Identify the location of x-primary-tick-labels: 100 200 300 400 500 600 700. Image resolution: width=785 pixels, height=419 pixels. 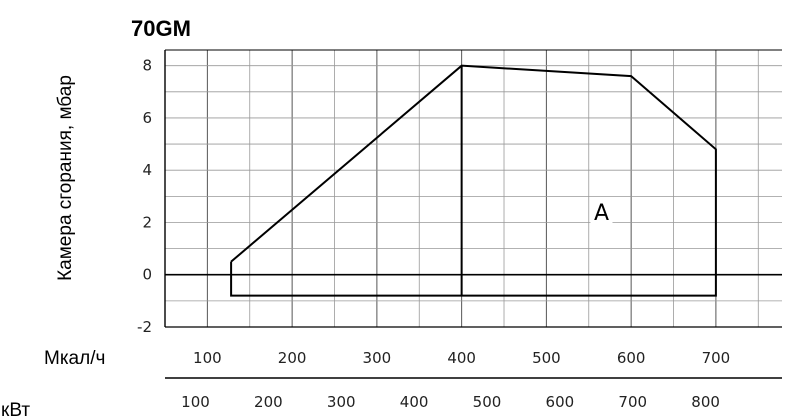
(461, 358).